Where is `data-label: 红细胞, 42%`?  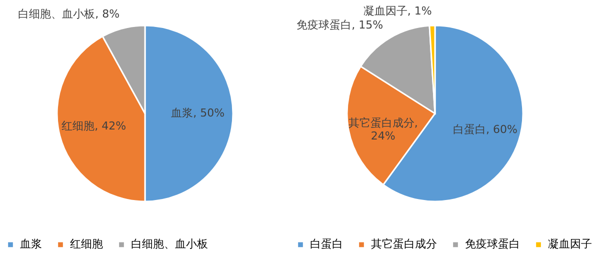 data-label: 红细胞, 42% is located at coordinates (94, 126).